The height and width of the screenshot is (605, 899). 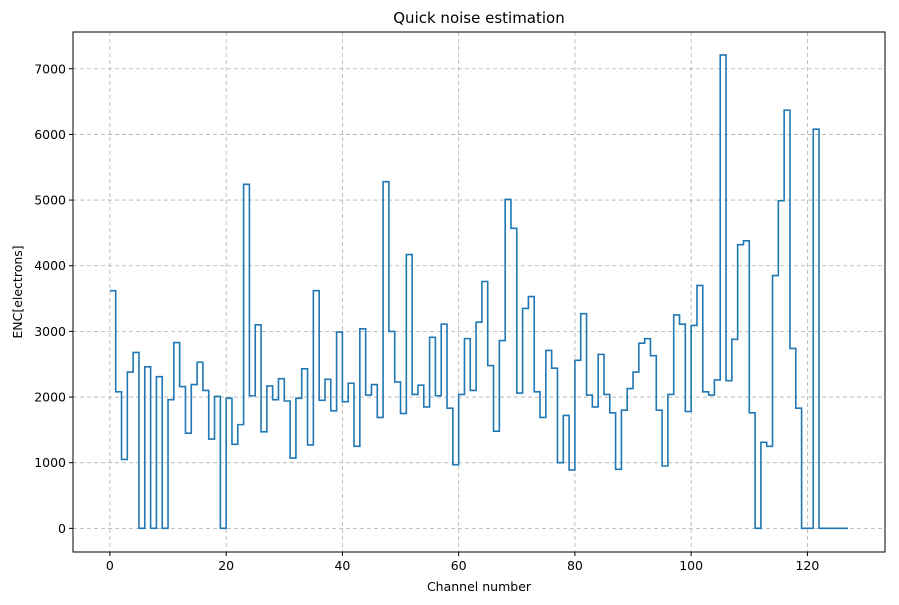 What do you see at coordinates (62, 528) in the screenshot?
I see `y-tick-label: 0` at bounding box center [62, 528].